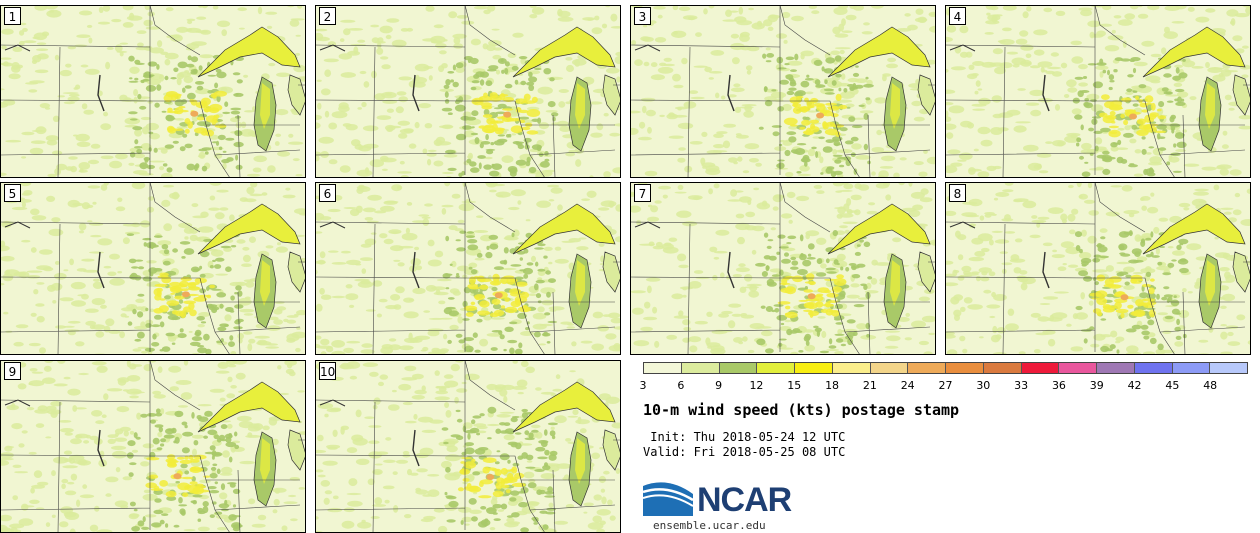 This screenshot has height=533, width=1260. I want to click on colorbar-tick-label: 12, so click(756, 385).